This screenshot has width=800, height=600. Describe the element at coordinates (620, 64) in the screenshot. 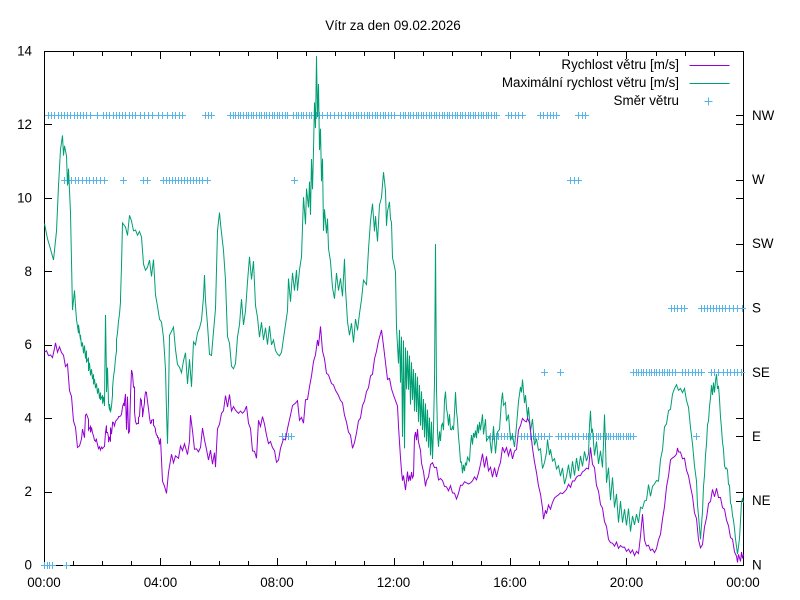

I see `svg-text: Rychlost větru [m/s]` at that location.